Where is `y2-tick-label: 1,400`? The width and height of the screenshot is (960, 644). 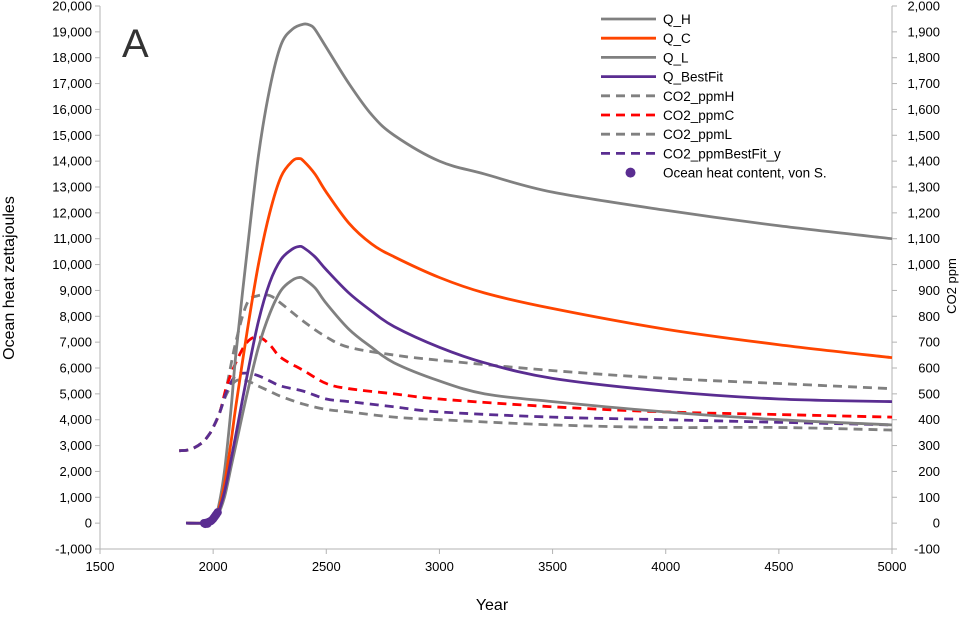 y2-tick-label: 1,400 is located at coordinates (923, 161).